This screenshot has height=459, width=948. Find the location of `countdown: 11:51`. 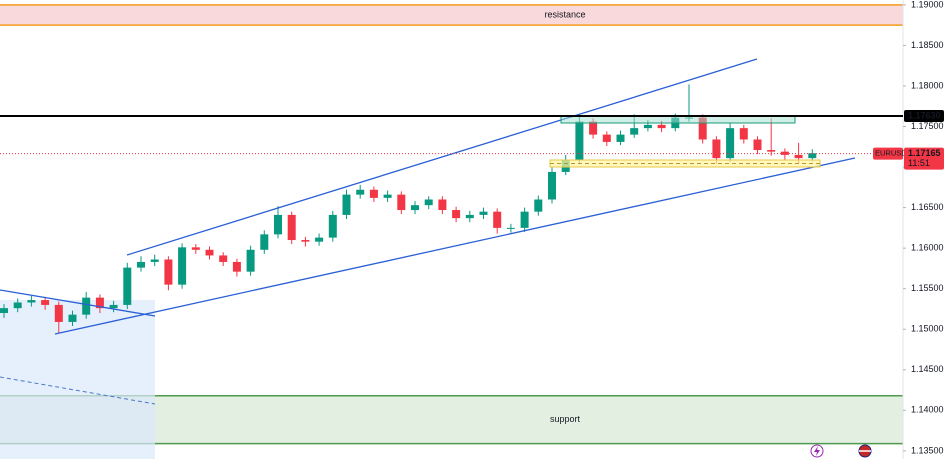

countdown: 11:51 is located at coordinates (919, 163).